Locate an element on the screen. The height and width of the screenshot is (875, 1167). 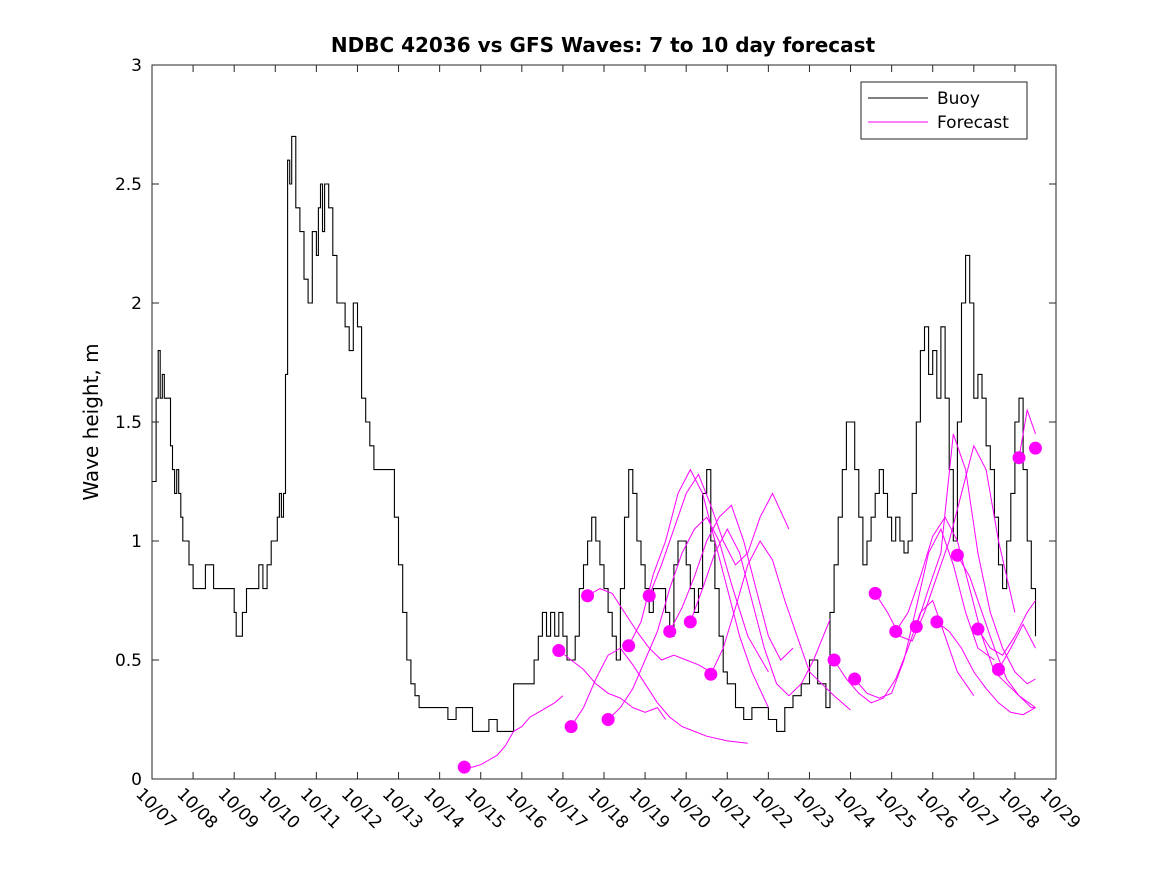
legend-box is located at coordinates (944, 110).